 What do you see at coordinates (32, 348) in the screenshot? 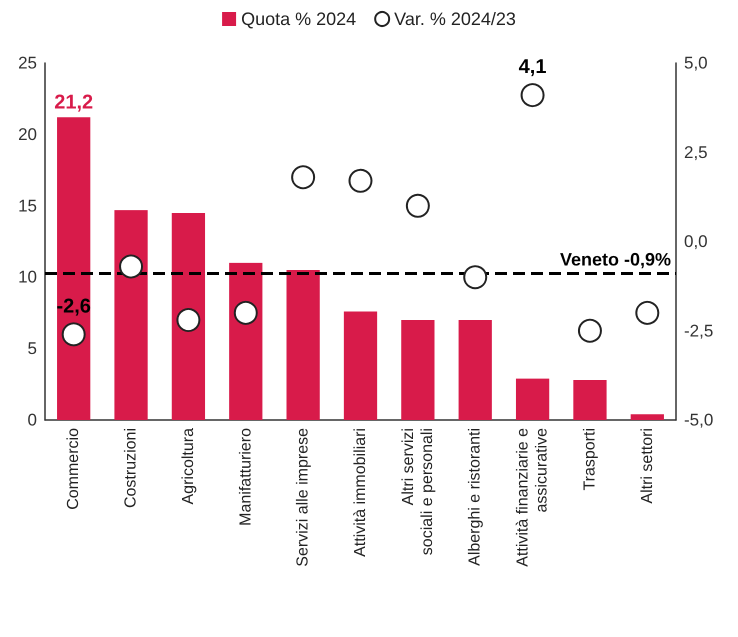
I see `y-tick-label: 5` at bounding box center [32, 348].